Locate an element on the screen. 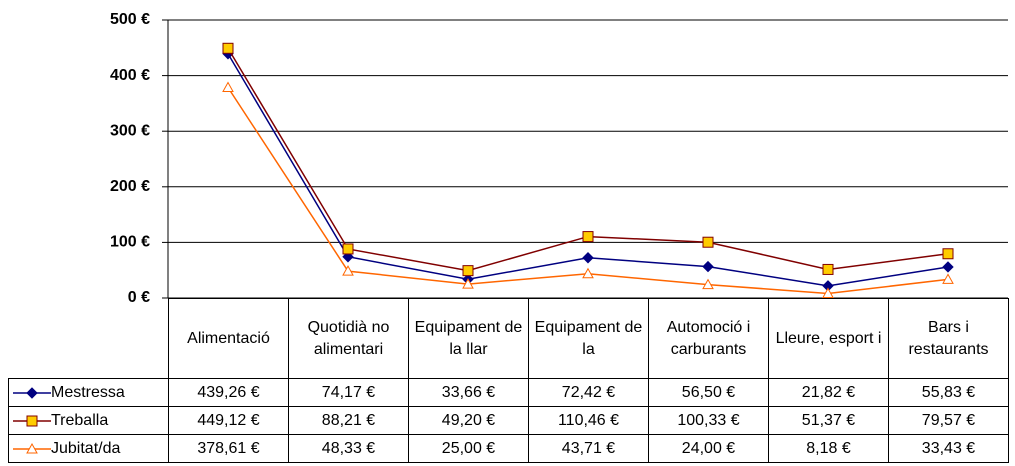  value-cell: 43,71 € is located at coordinates (588, 448).